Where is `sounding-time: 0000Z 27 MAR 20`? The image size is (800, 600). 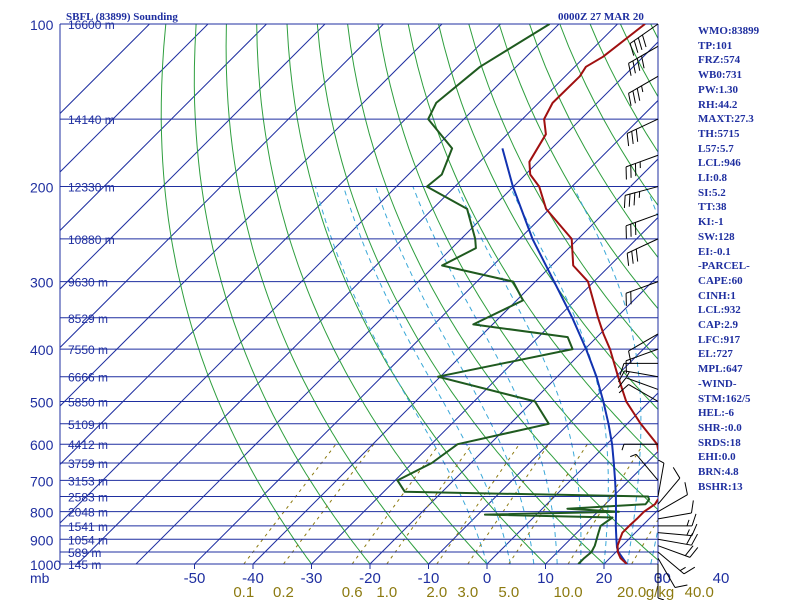
sounding-time: 0000Z 27 MAR 20 is located at coordinates (601, 17).